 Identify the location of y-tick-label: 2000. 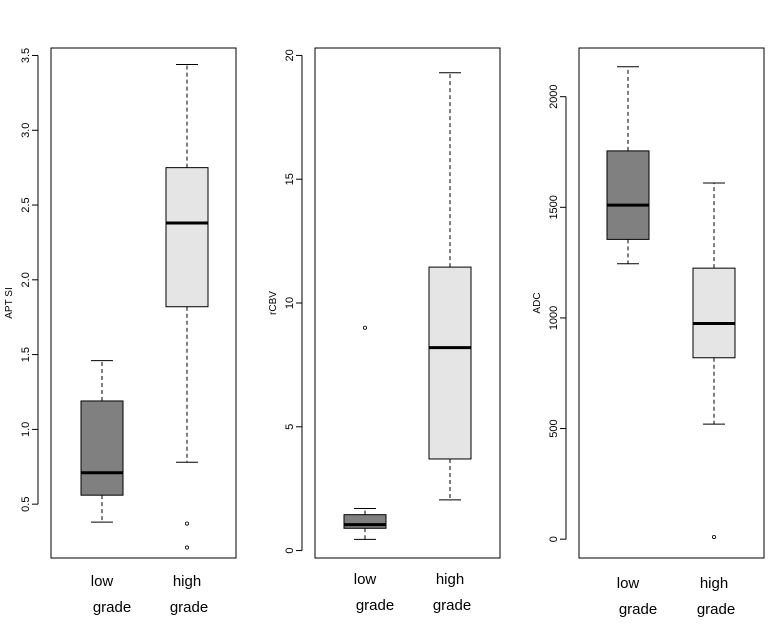
(554, 96).